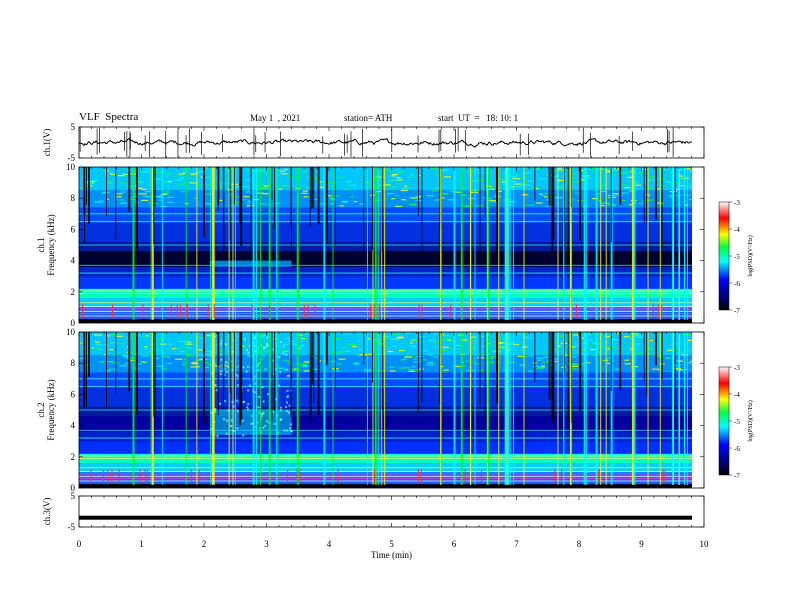  What do you see at coordinates (385, 142) in the screenshot?
I see `waveform-line` at bounding box center [385, 142].